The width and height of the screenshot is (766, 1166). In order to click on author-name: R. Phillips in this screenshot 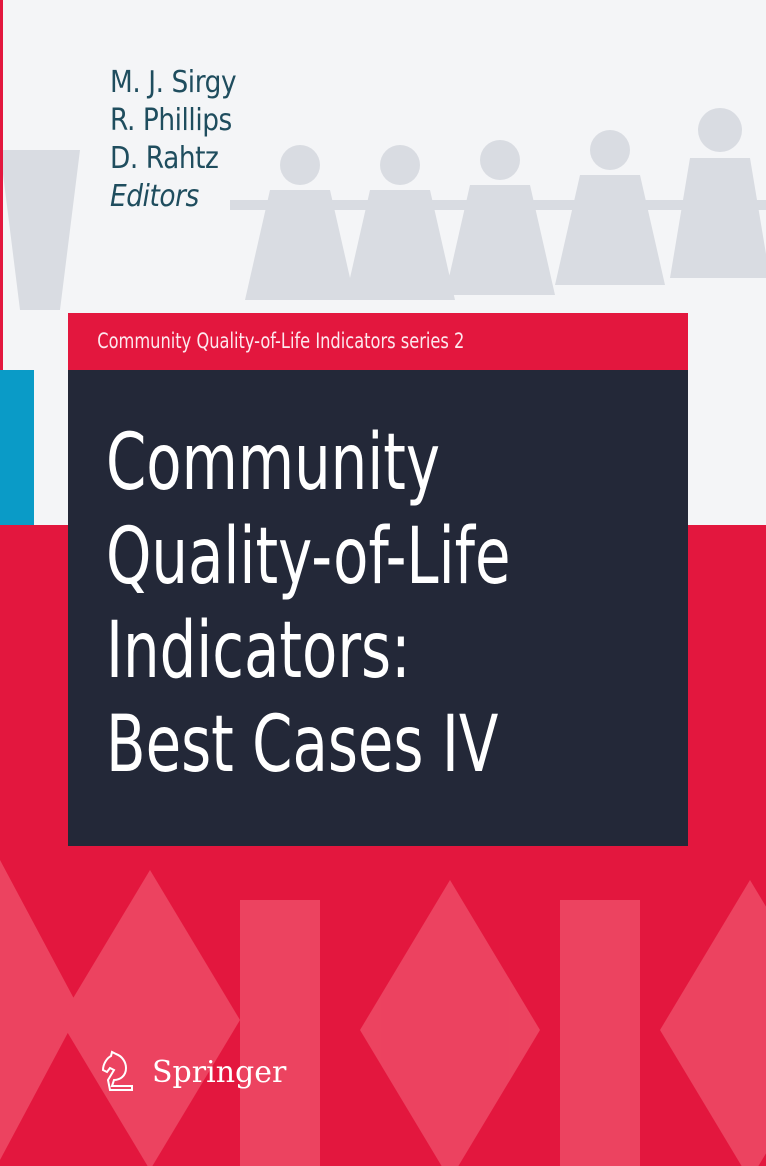, I will do `click(171, 120)`.